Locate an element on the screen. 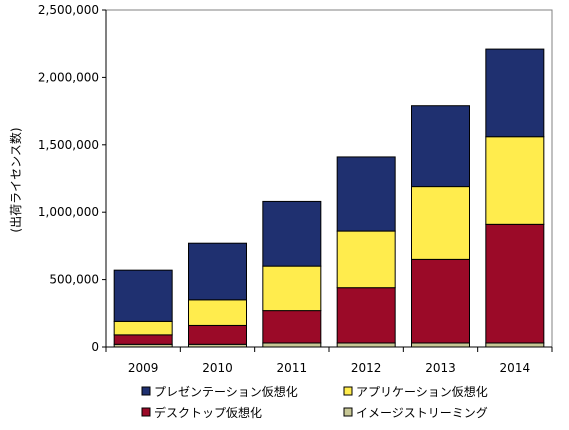  y-tick-label: 2,500,000 is located at coordinates (68, 10).